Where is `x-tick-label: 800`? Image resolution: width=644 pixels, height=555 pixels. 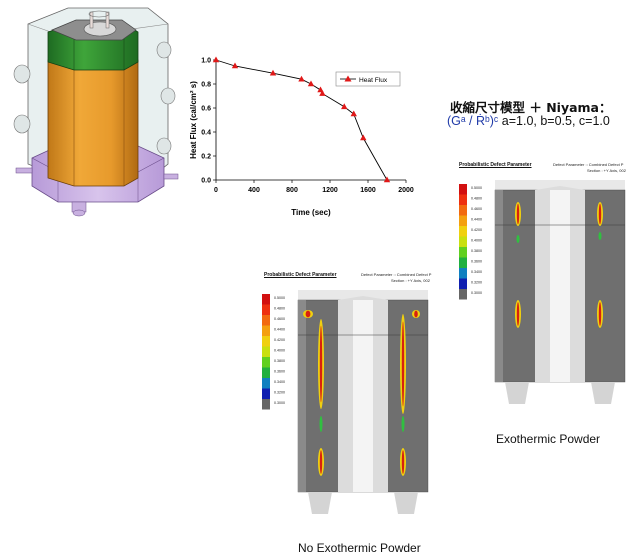 x-tick-label: 800 is located at coordinates (292, 190).